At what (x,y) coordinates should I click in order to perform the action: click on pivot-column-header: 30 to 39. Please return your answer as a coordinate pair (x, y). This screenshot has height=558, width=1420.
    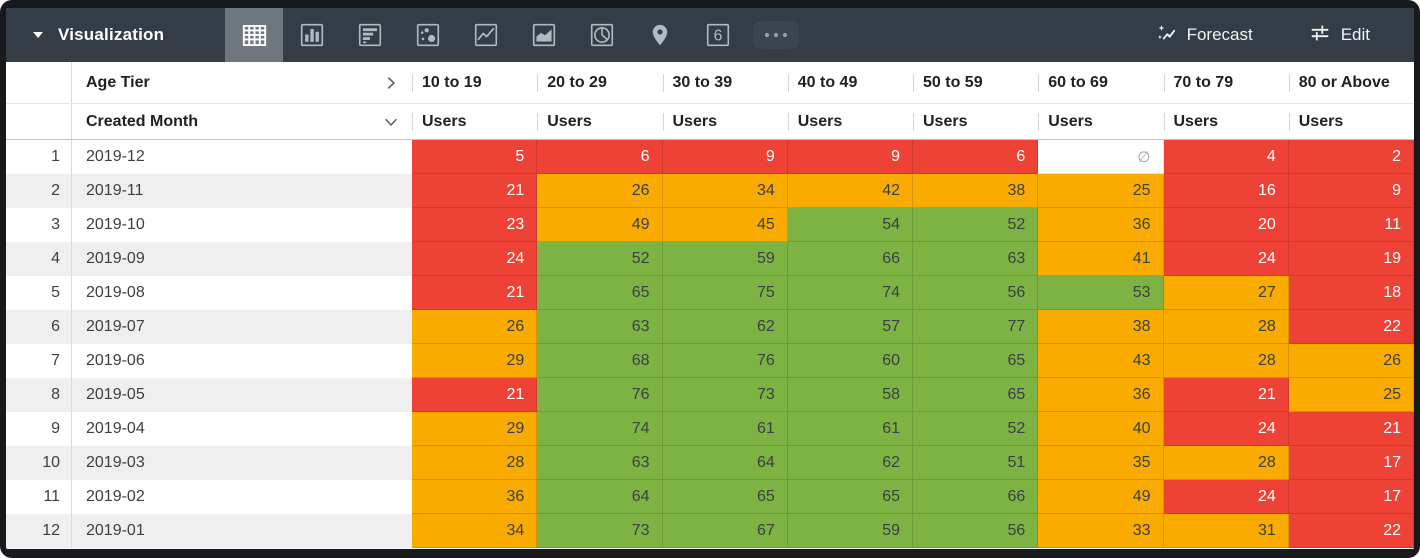
    Looking at the image, I should click on (725, 82).